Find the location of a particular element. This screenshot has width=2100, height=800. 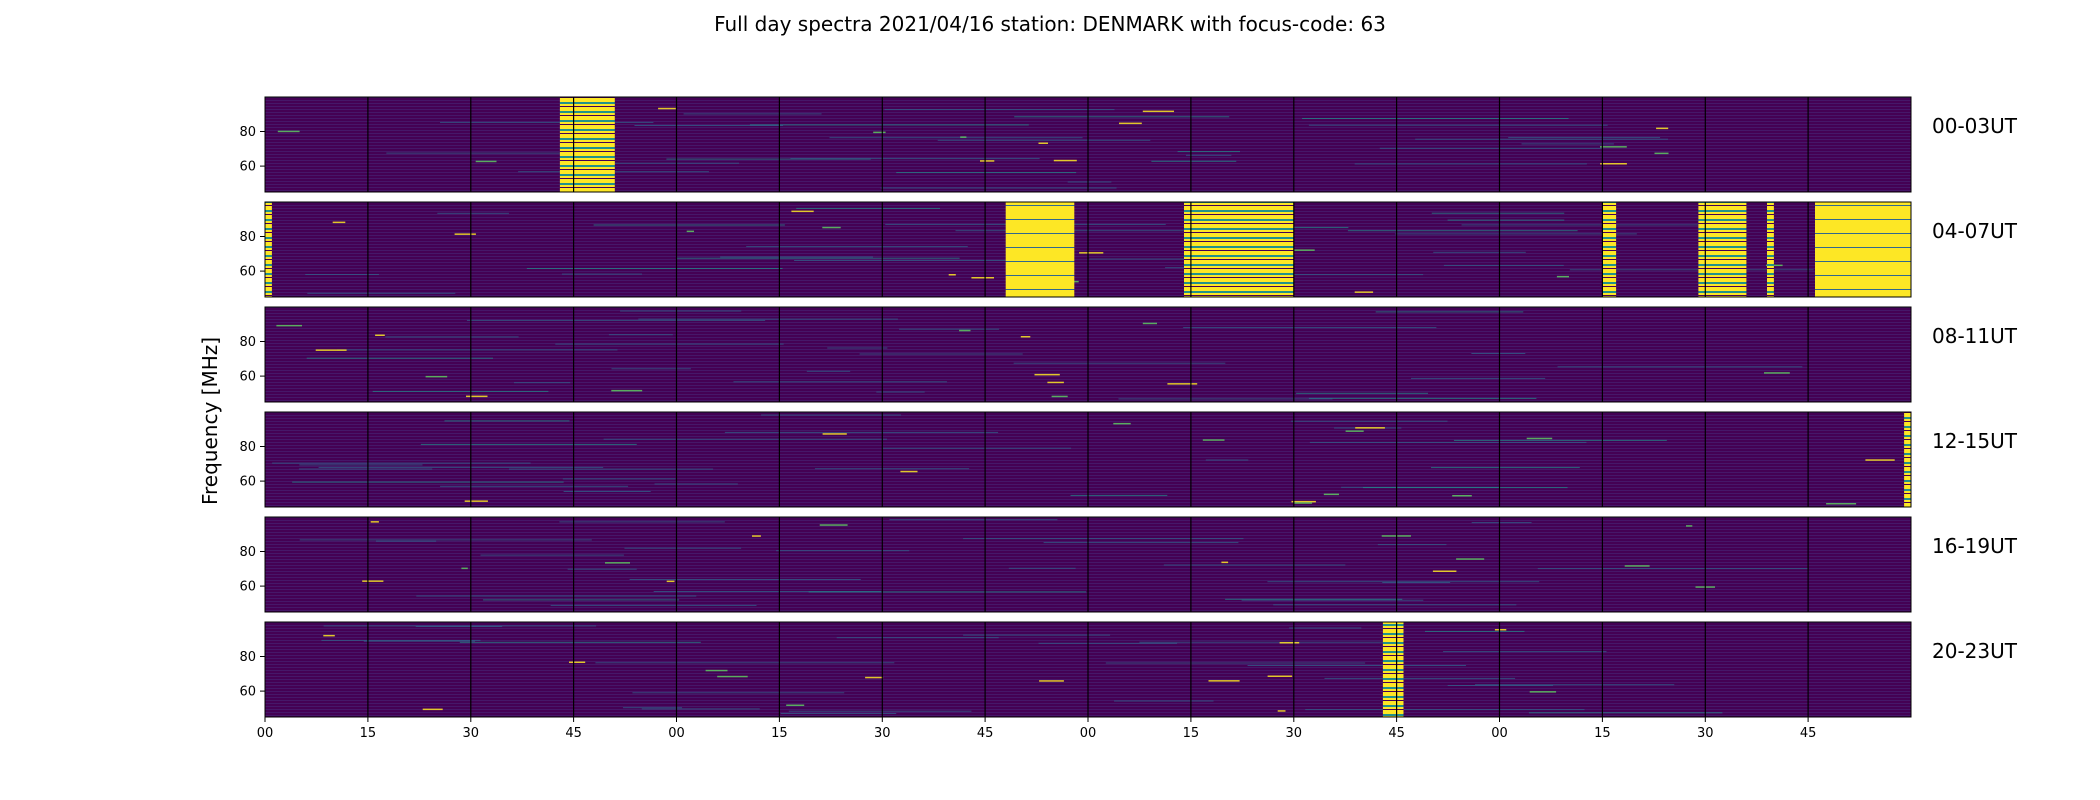

x-tick-label: 30 is located at coordinates (1294, 733).